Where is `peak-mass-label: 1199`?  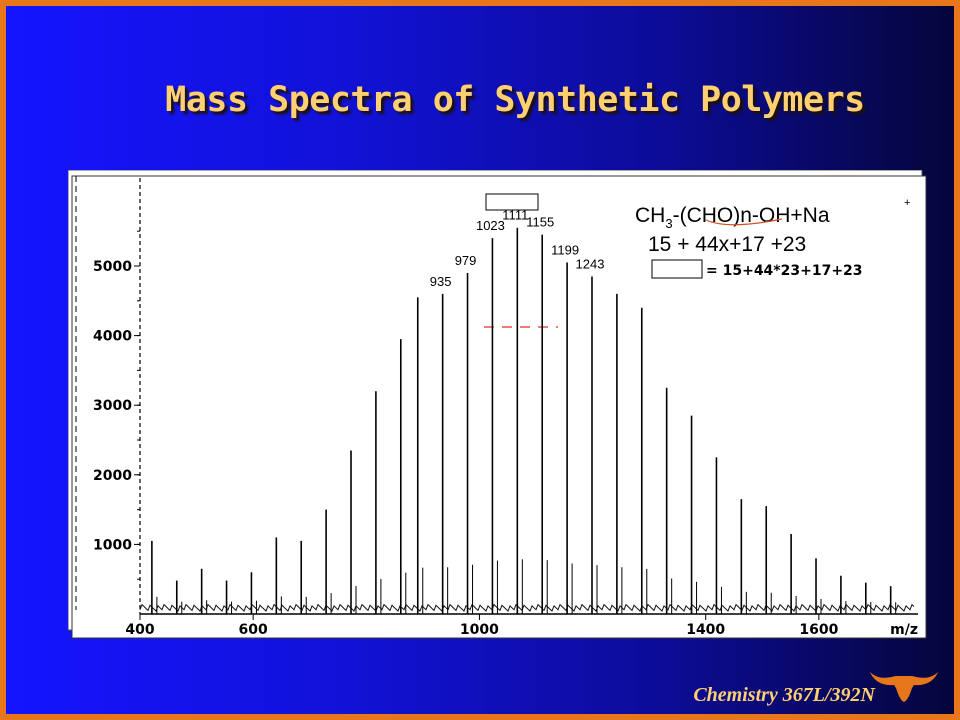 peak-mass-label: 1199 is located at coordinates (565, 250).